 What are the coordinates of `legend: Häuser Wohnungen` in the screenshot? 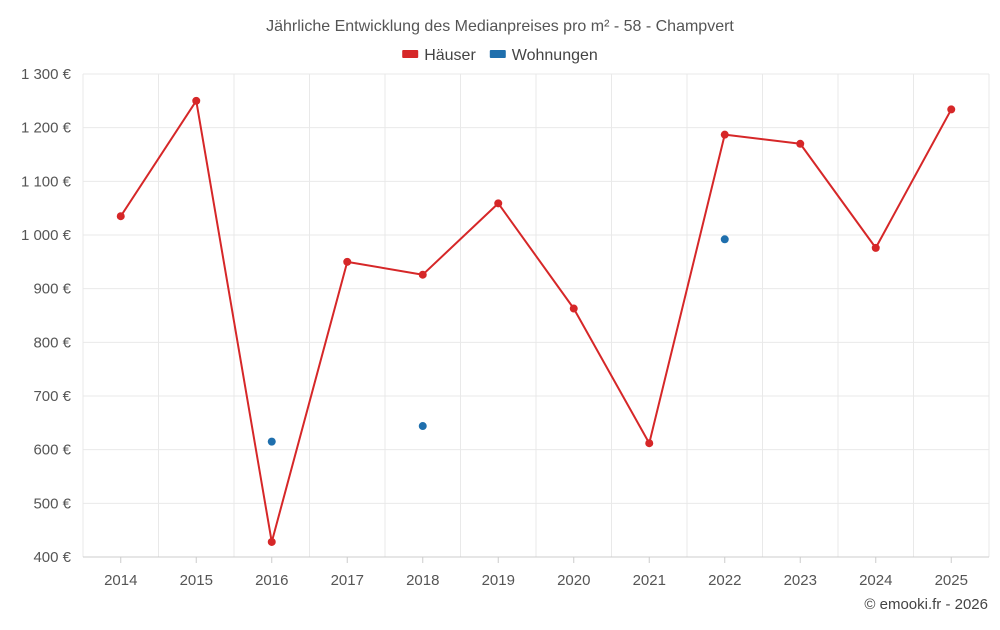 It's located at (500, 55).